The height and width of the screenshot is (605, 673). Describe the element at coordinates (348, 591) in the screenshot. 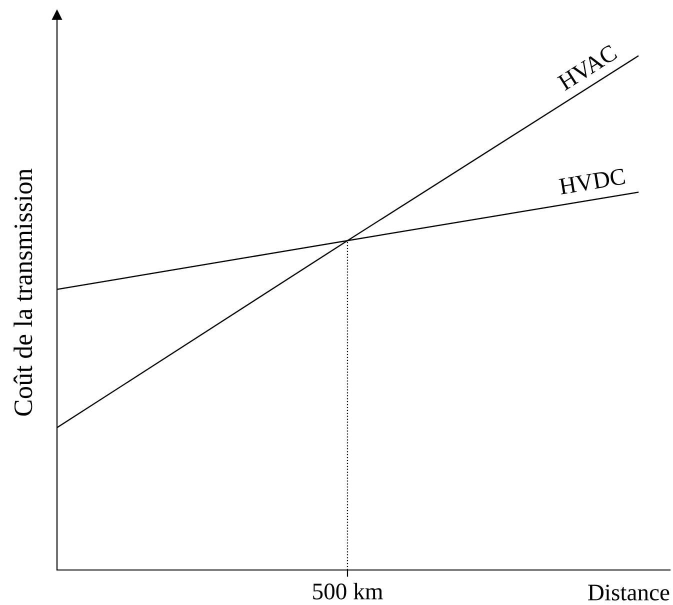

I see `text: 500 km` at that location.